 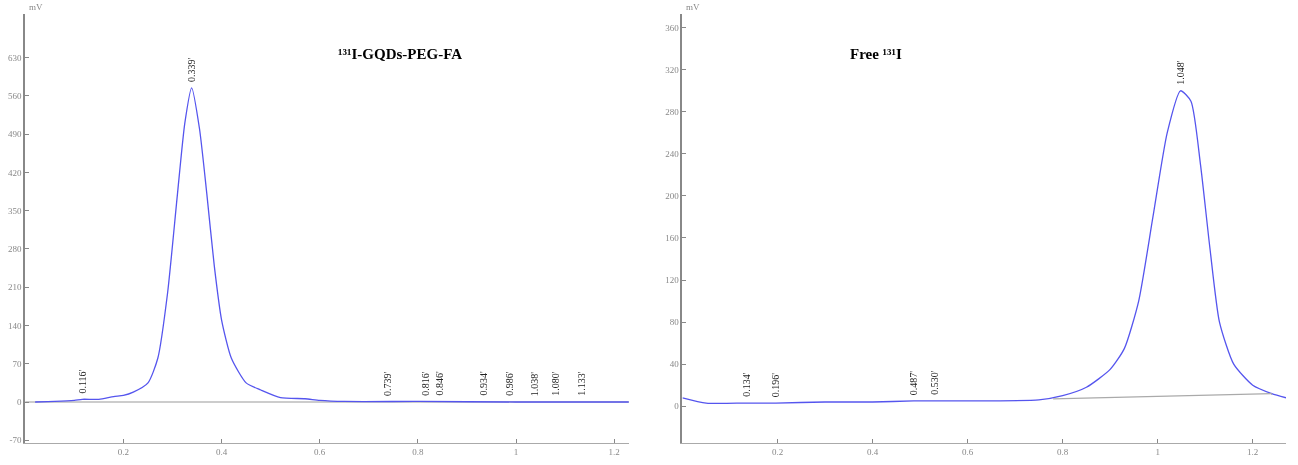 I want to click on y-tick-label: 320, so click(x=672, y=69).